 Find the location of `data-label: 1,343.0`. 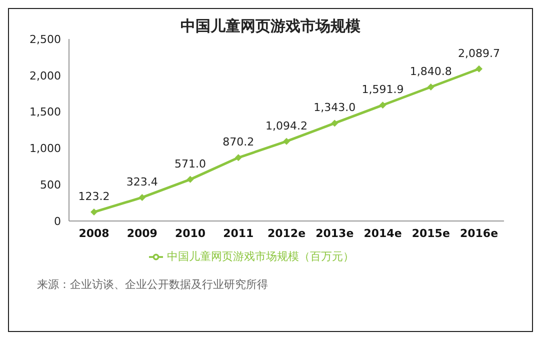

data-label: 1,343.0 is located at coordinates (335, 107).